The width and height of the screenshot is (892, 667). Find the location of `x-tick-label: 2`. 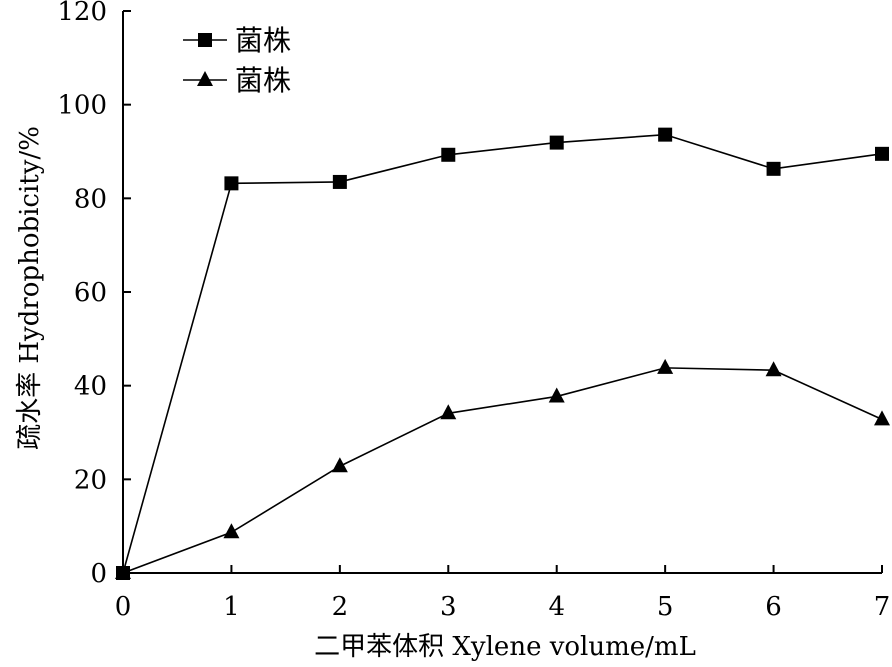

x-tick-label: 2 is located at coordinates (340, 607).